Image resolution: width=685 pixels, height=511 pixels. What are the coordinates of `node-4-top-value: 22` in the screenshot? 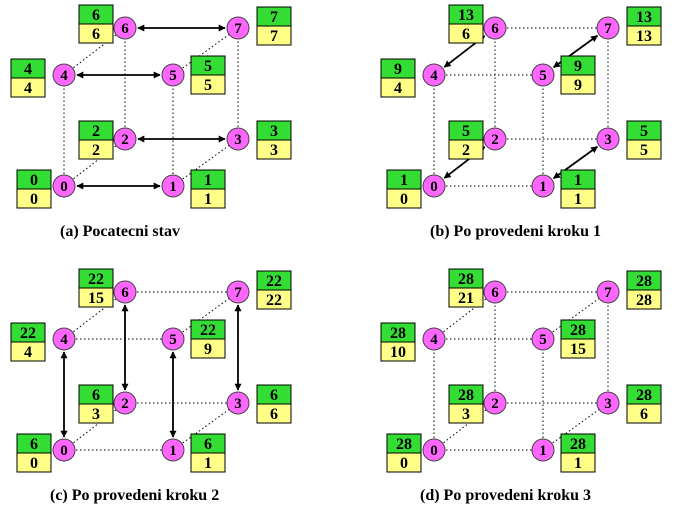 It's located at (28, 333).